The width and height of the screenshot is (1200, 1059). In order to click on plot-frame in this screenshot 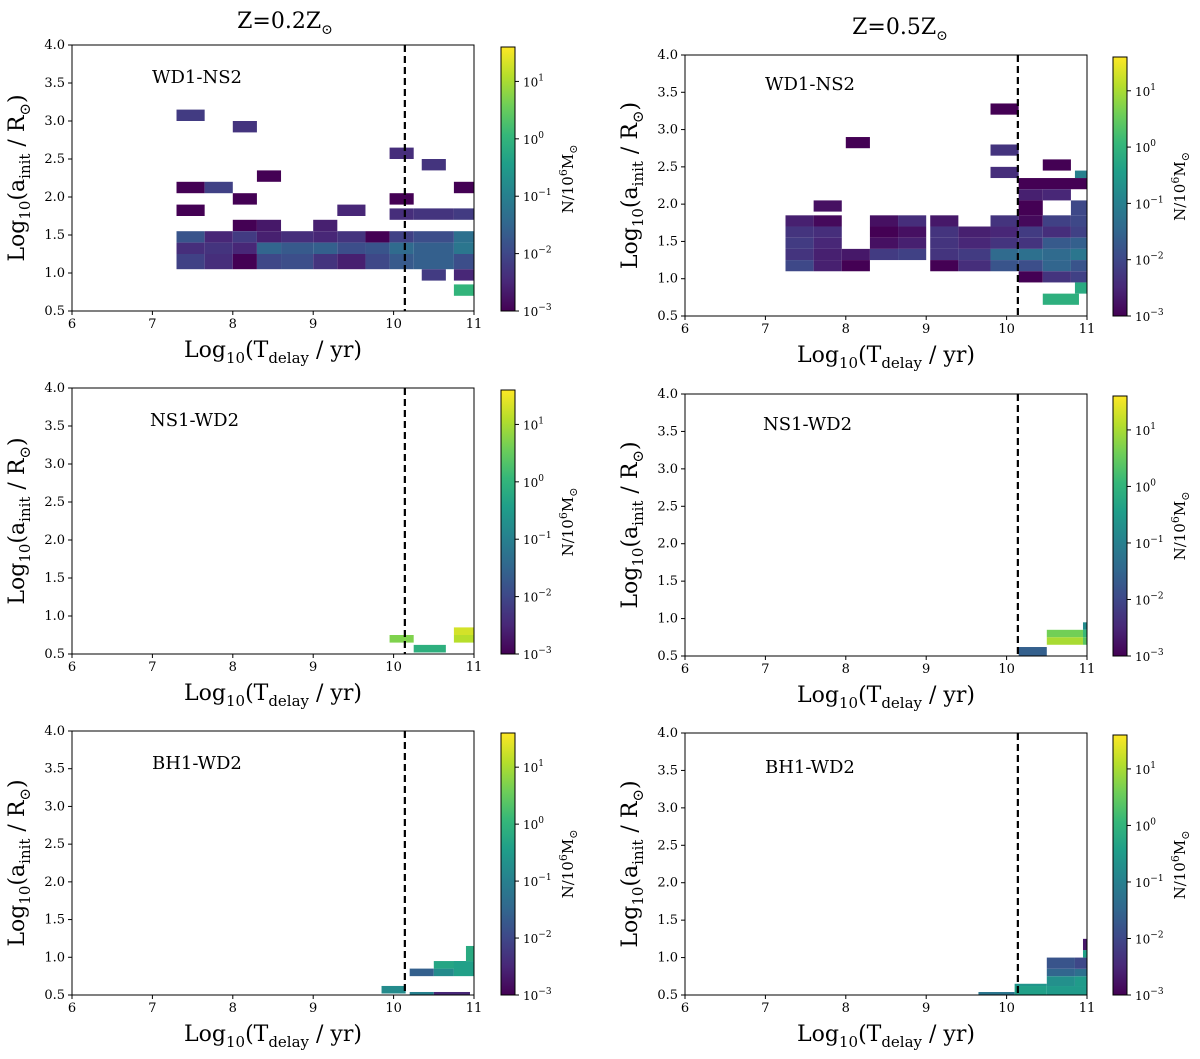, I will do `click(886, 185)`.